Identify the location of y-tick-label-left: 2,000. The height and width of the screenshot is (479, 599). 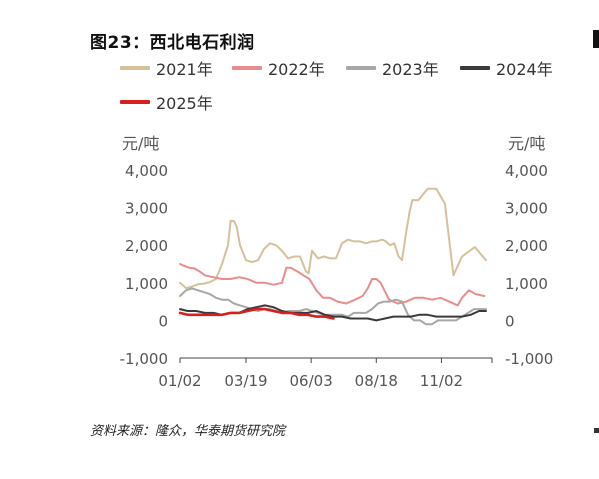
(146, 246).